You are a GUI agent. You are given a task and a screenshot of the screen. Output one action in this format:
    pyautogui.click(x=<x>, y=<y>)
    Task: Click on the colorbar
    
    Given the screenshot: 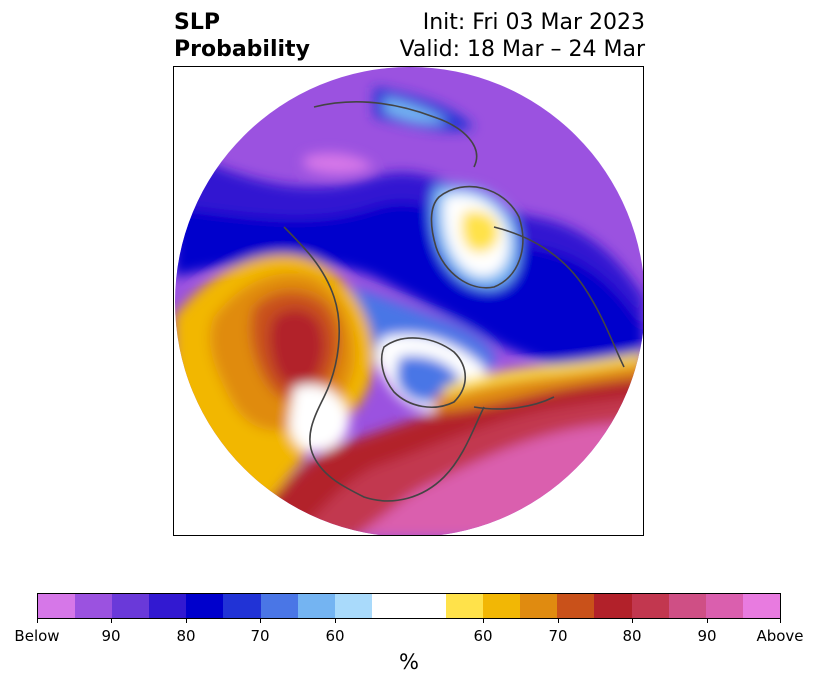 What is the action you would take?
    pyautogui.click(x=409, y=606)
    